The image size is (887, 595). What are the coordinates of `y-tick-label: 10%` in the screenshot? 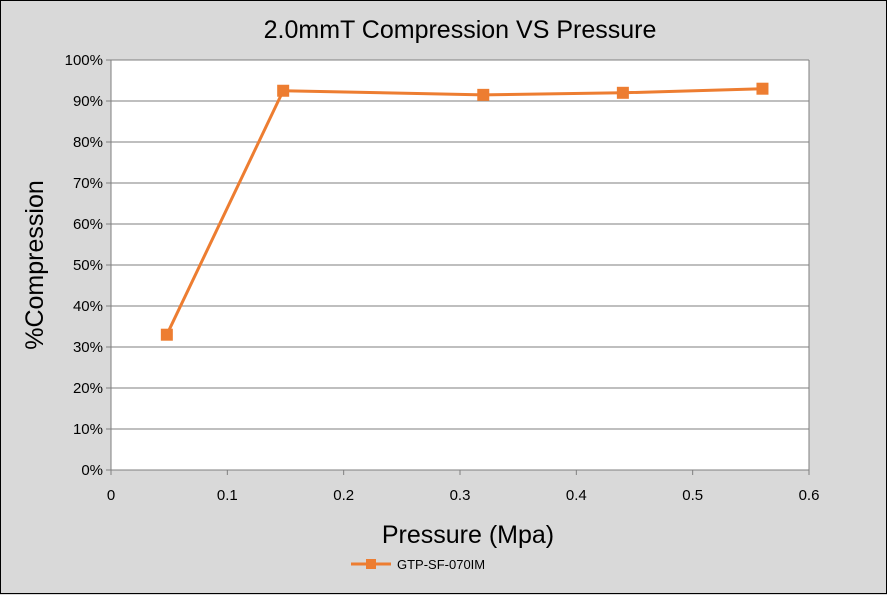 It's located at (88, 429).